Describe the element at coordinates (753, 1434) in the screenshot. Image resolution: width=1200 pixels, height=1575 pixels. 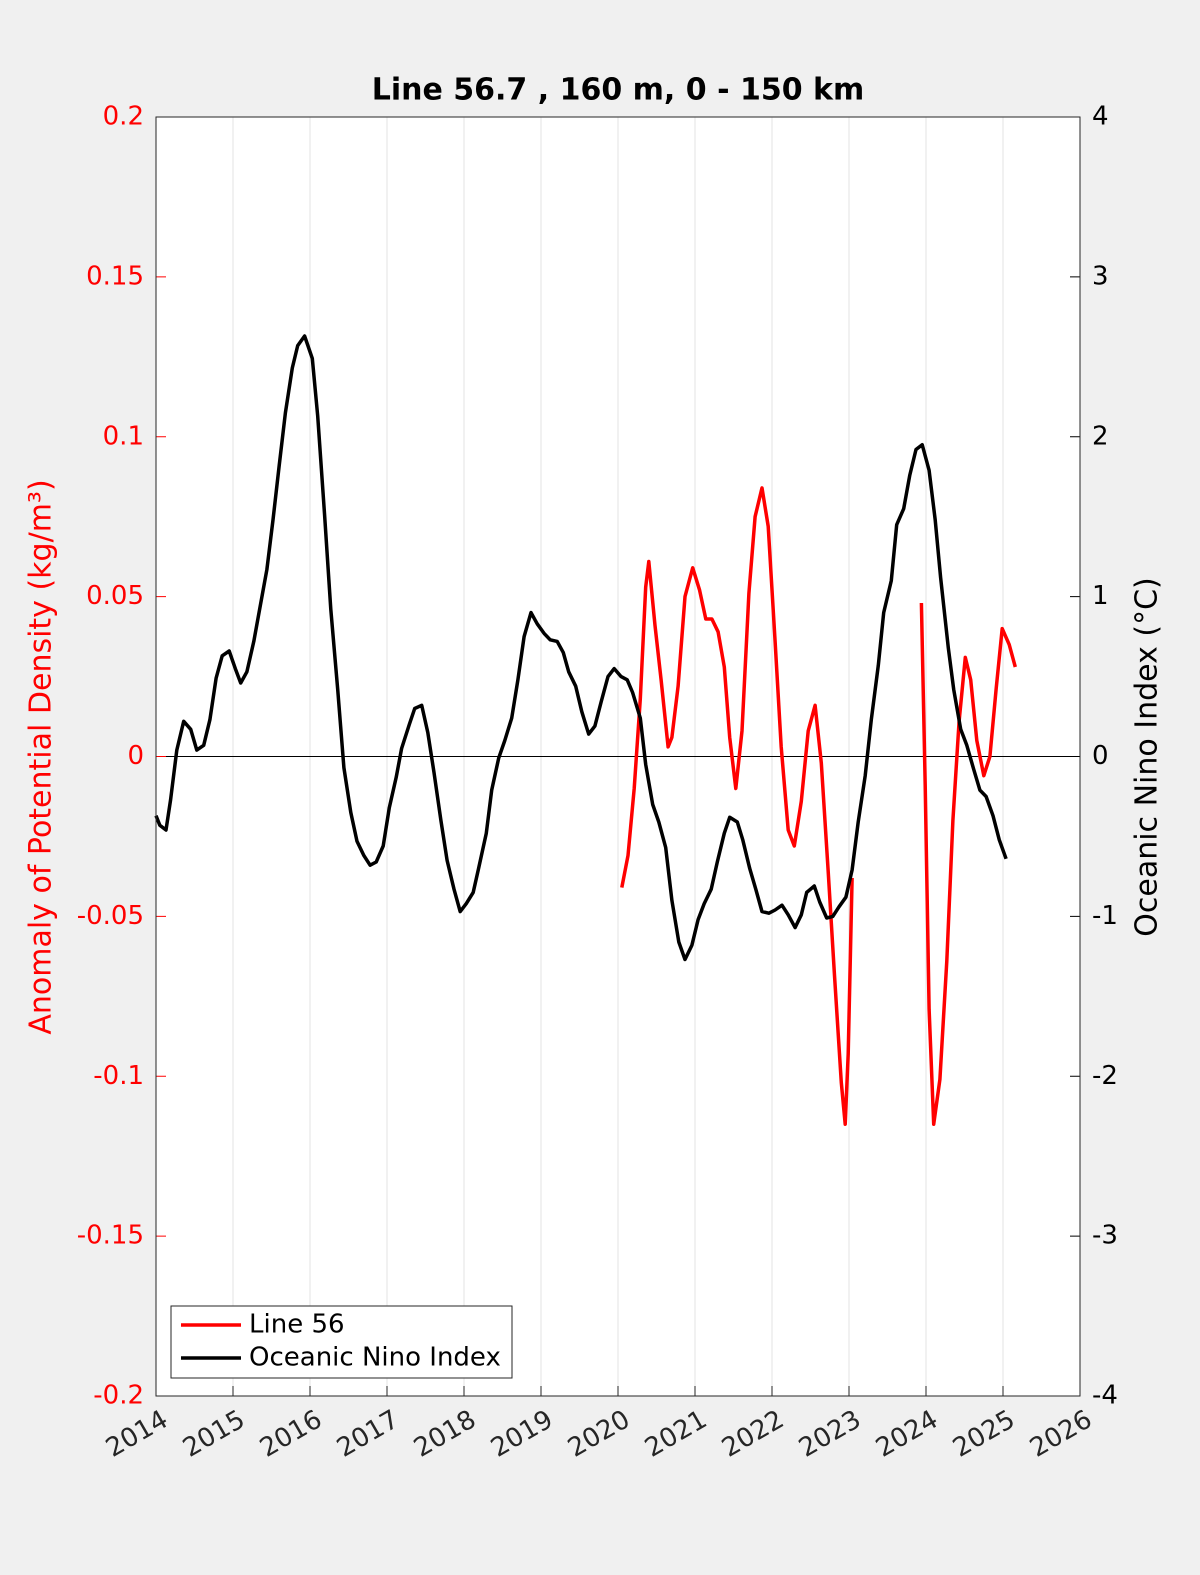
I see `x-tick-label: 2022` at that location.